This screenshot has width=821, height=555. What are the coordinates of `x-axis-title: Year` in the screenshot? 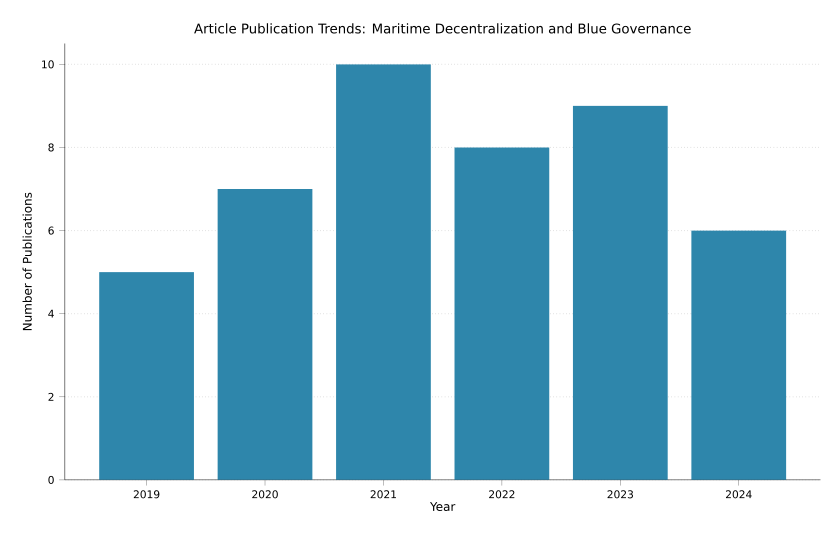 It's located at (443, 507).